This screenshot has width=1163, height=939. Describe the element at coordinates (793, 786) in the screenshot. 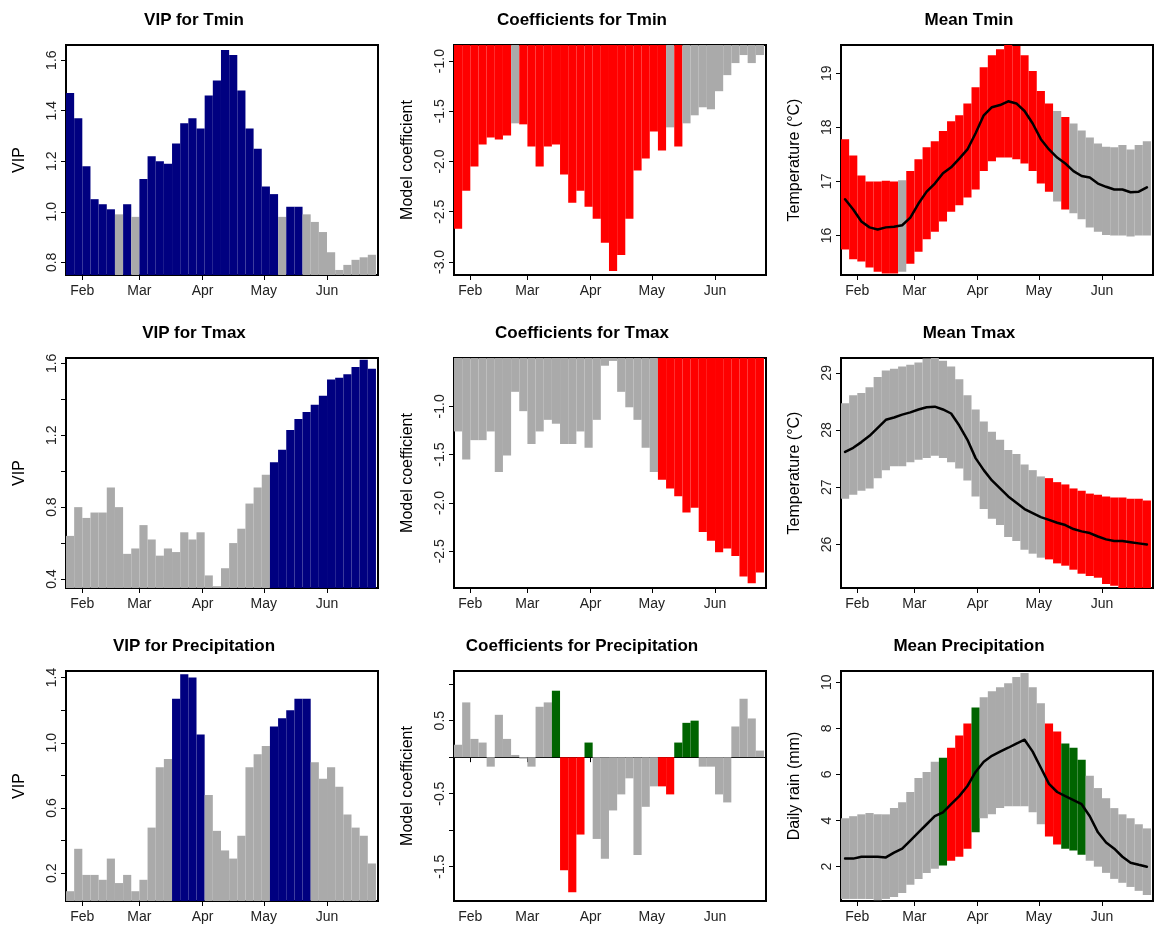

I see `y-axis-title: Daily rain (mm)` at that location.